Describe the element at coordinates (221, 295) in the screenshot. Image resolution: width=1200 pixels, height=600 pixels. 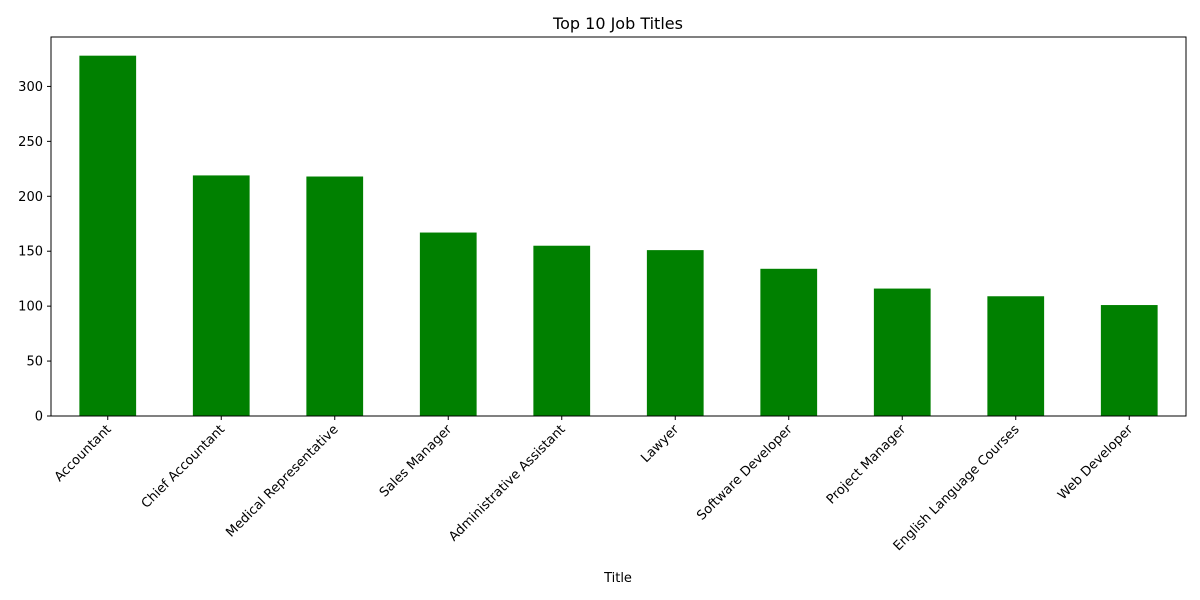
I see `bar-chief-accountant` at that location.